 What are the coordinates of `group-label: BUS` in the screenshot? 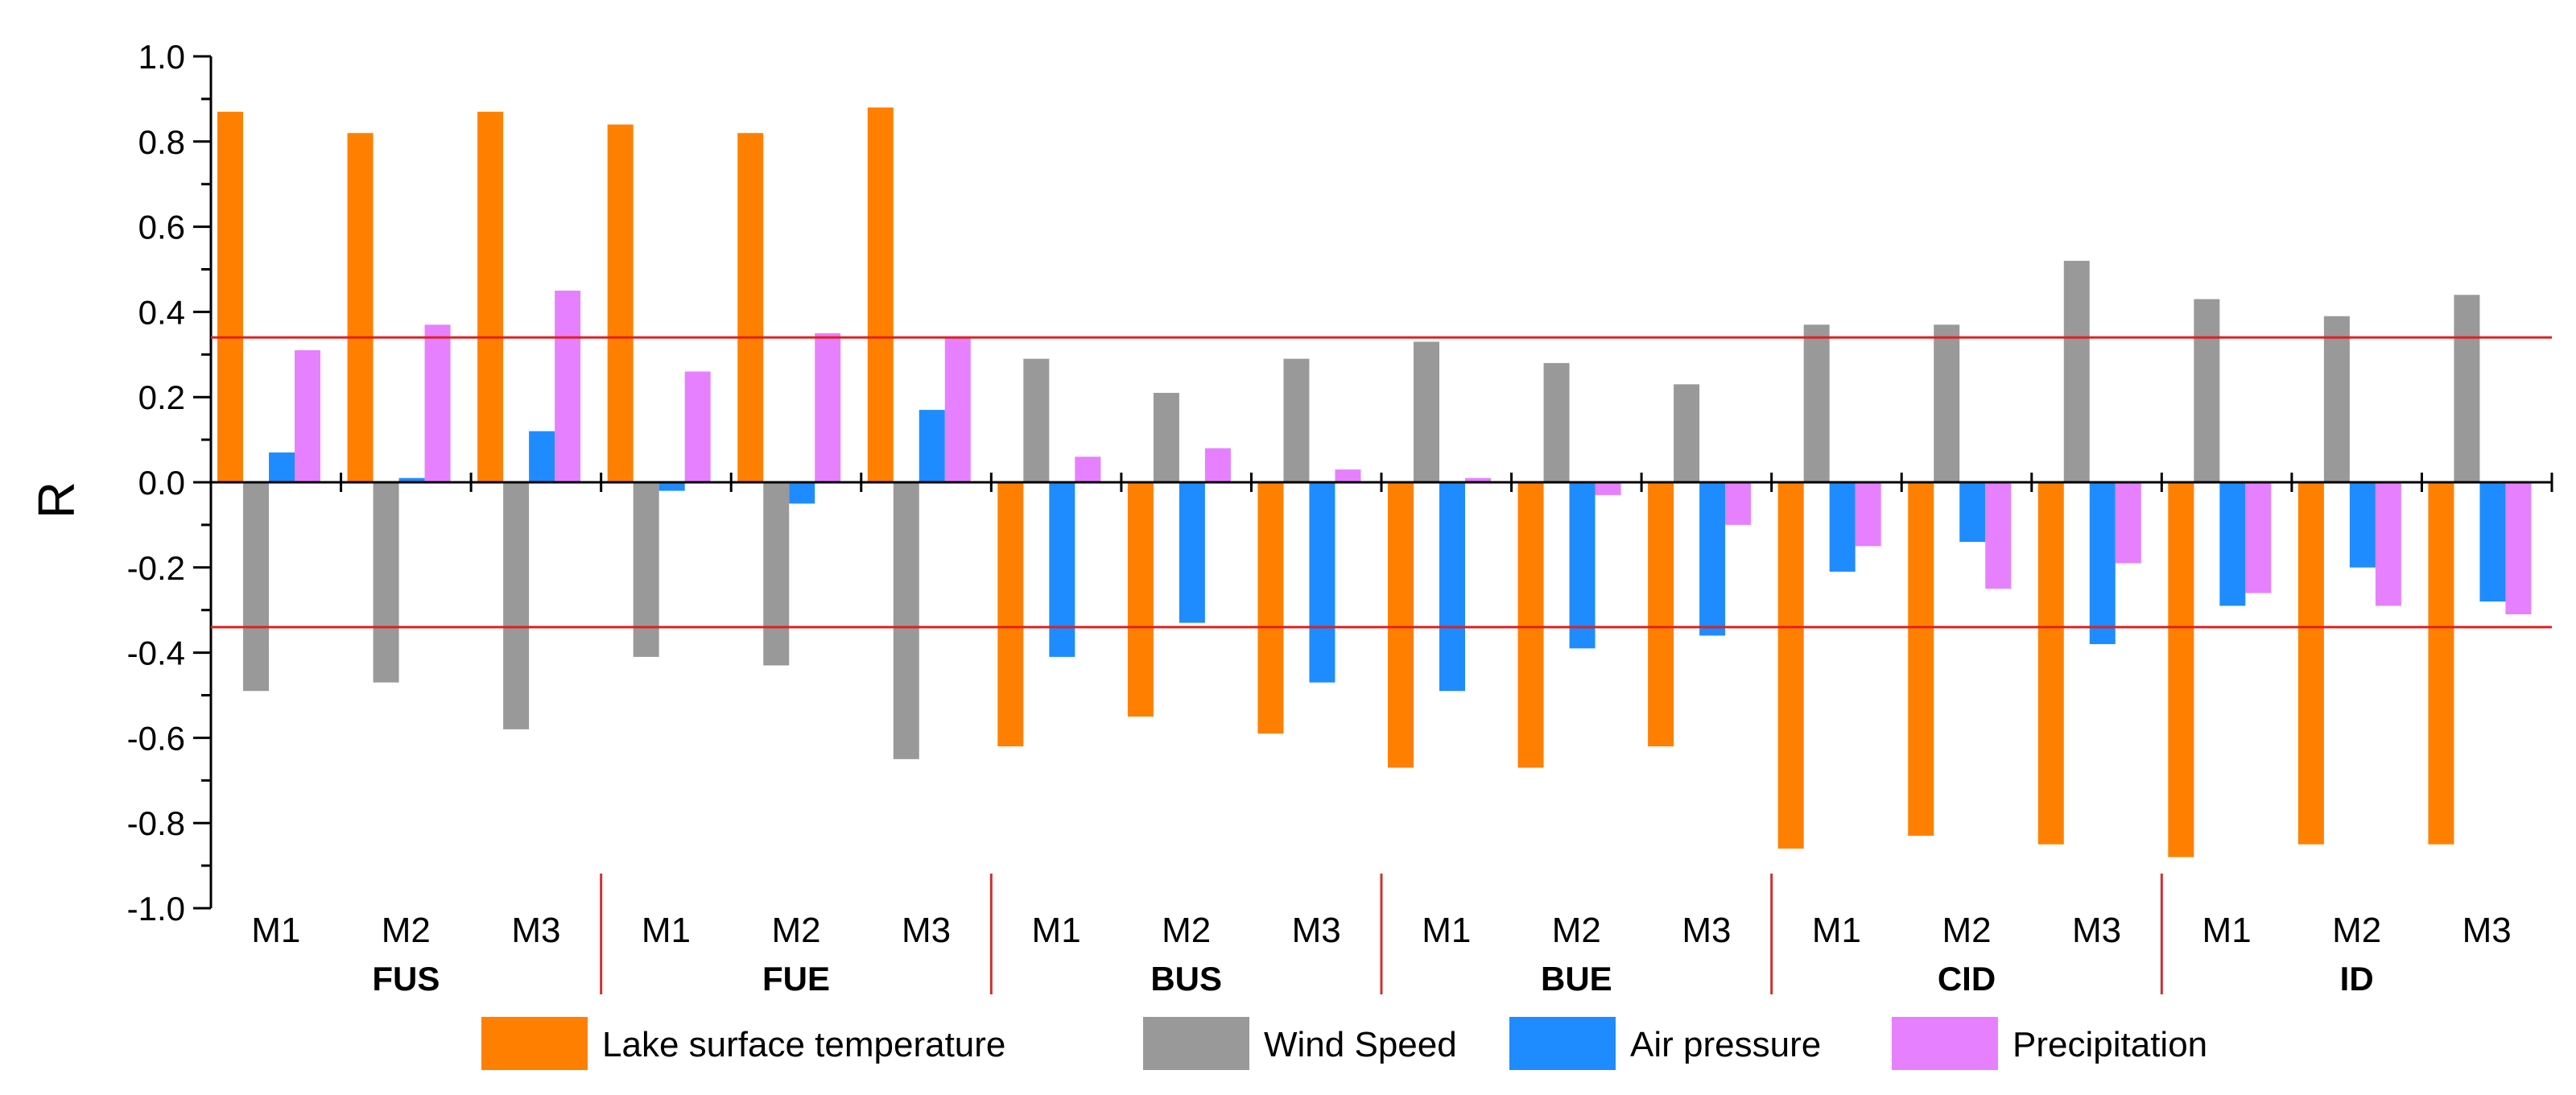 It's located at (1186, 979).